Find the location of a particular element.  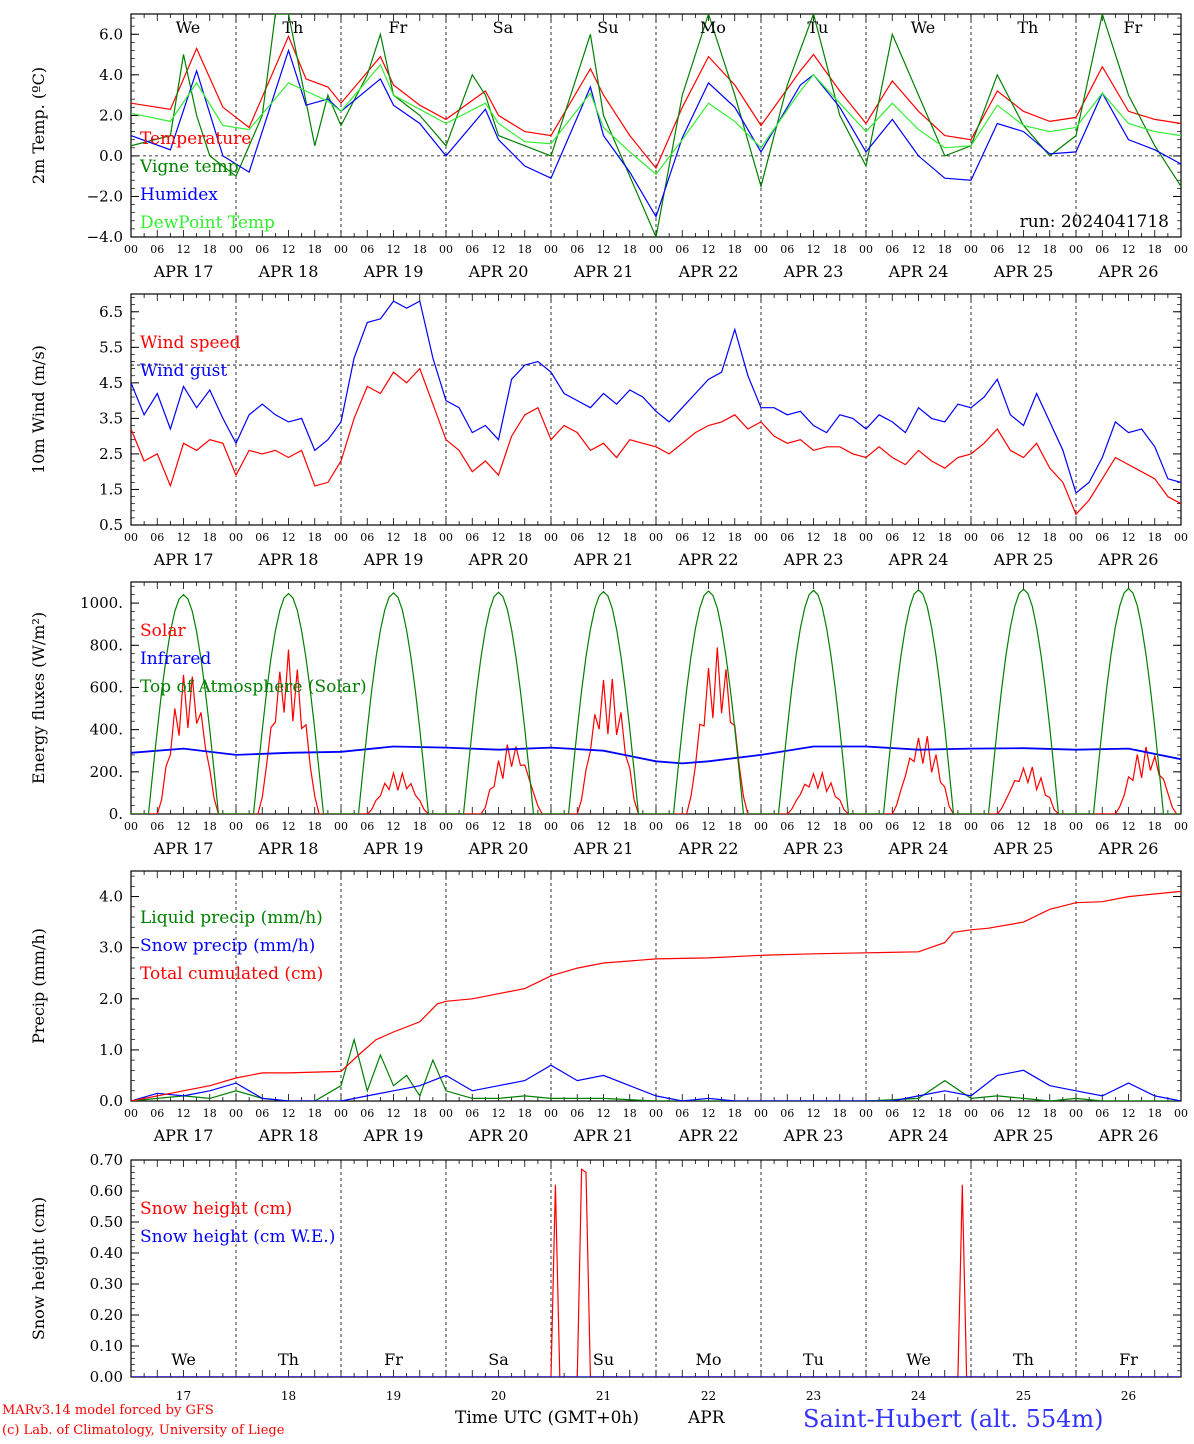

date-label: APR 25 is located at coordinates (1023, 848).